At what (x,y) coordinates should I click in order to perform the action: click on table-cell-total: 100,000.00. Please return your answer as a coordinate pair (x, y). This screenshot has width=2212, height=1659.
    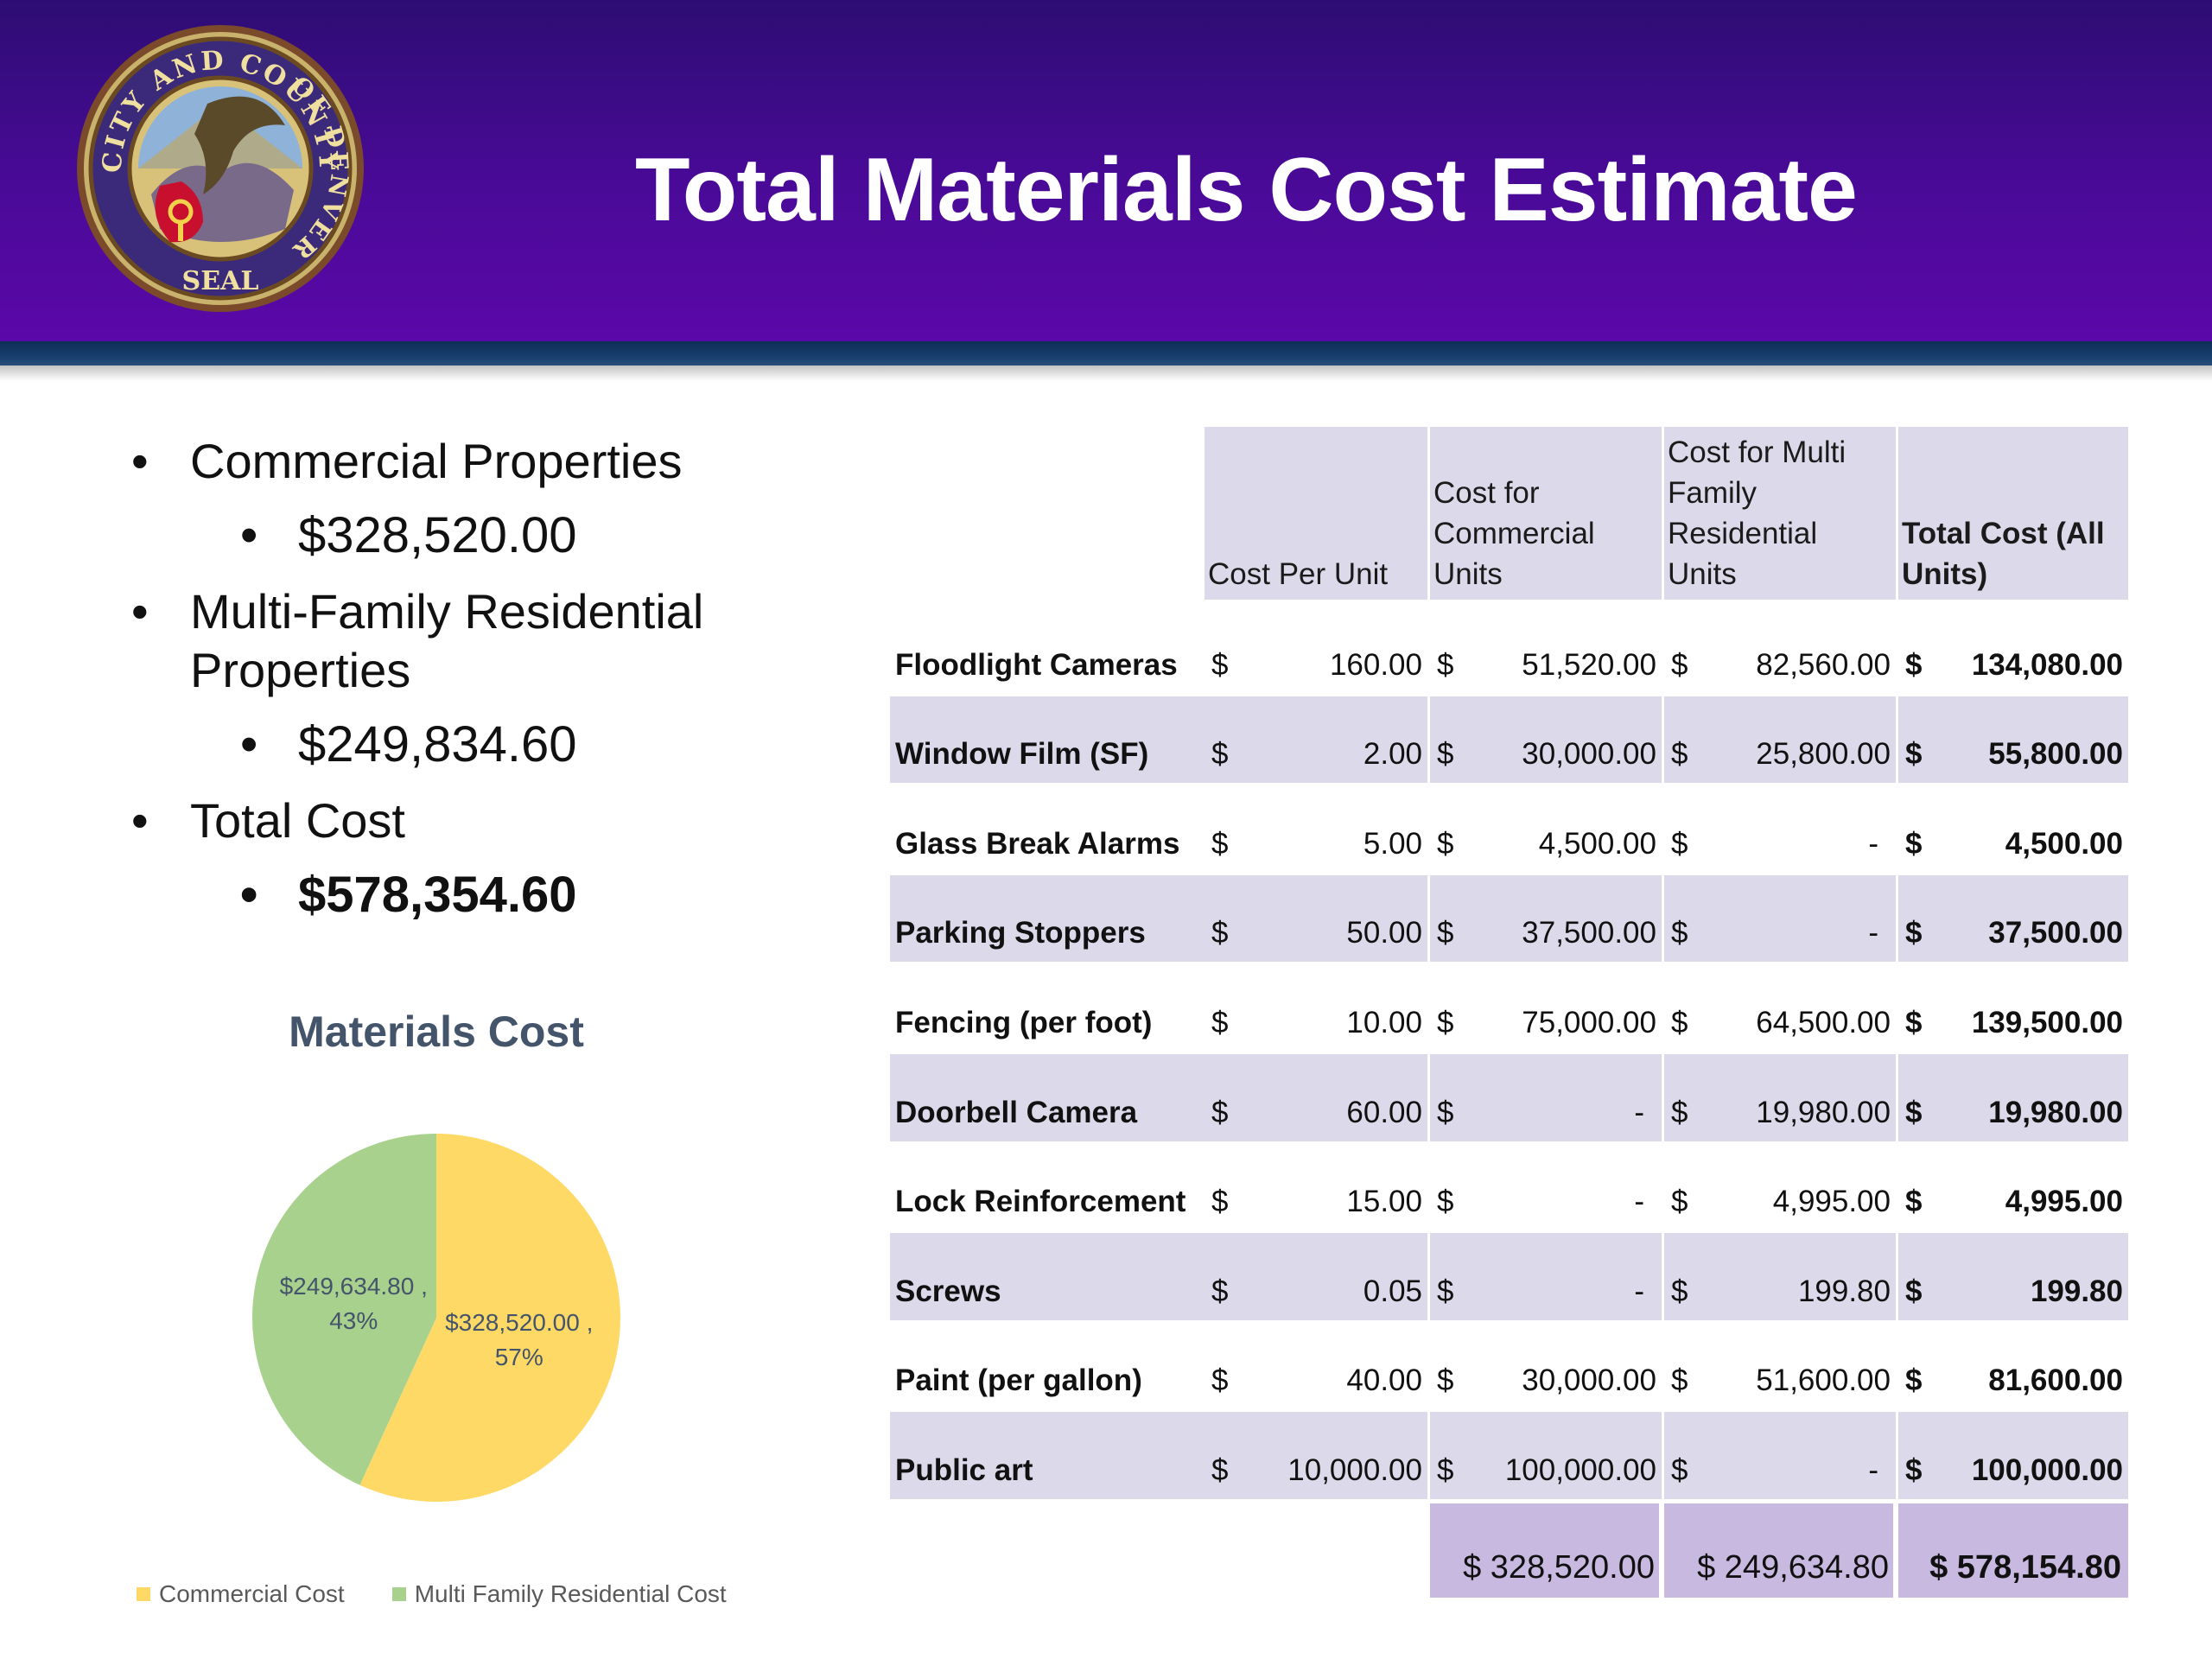
    Looking at the image, I should click on (2047, 1470).